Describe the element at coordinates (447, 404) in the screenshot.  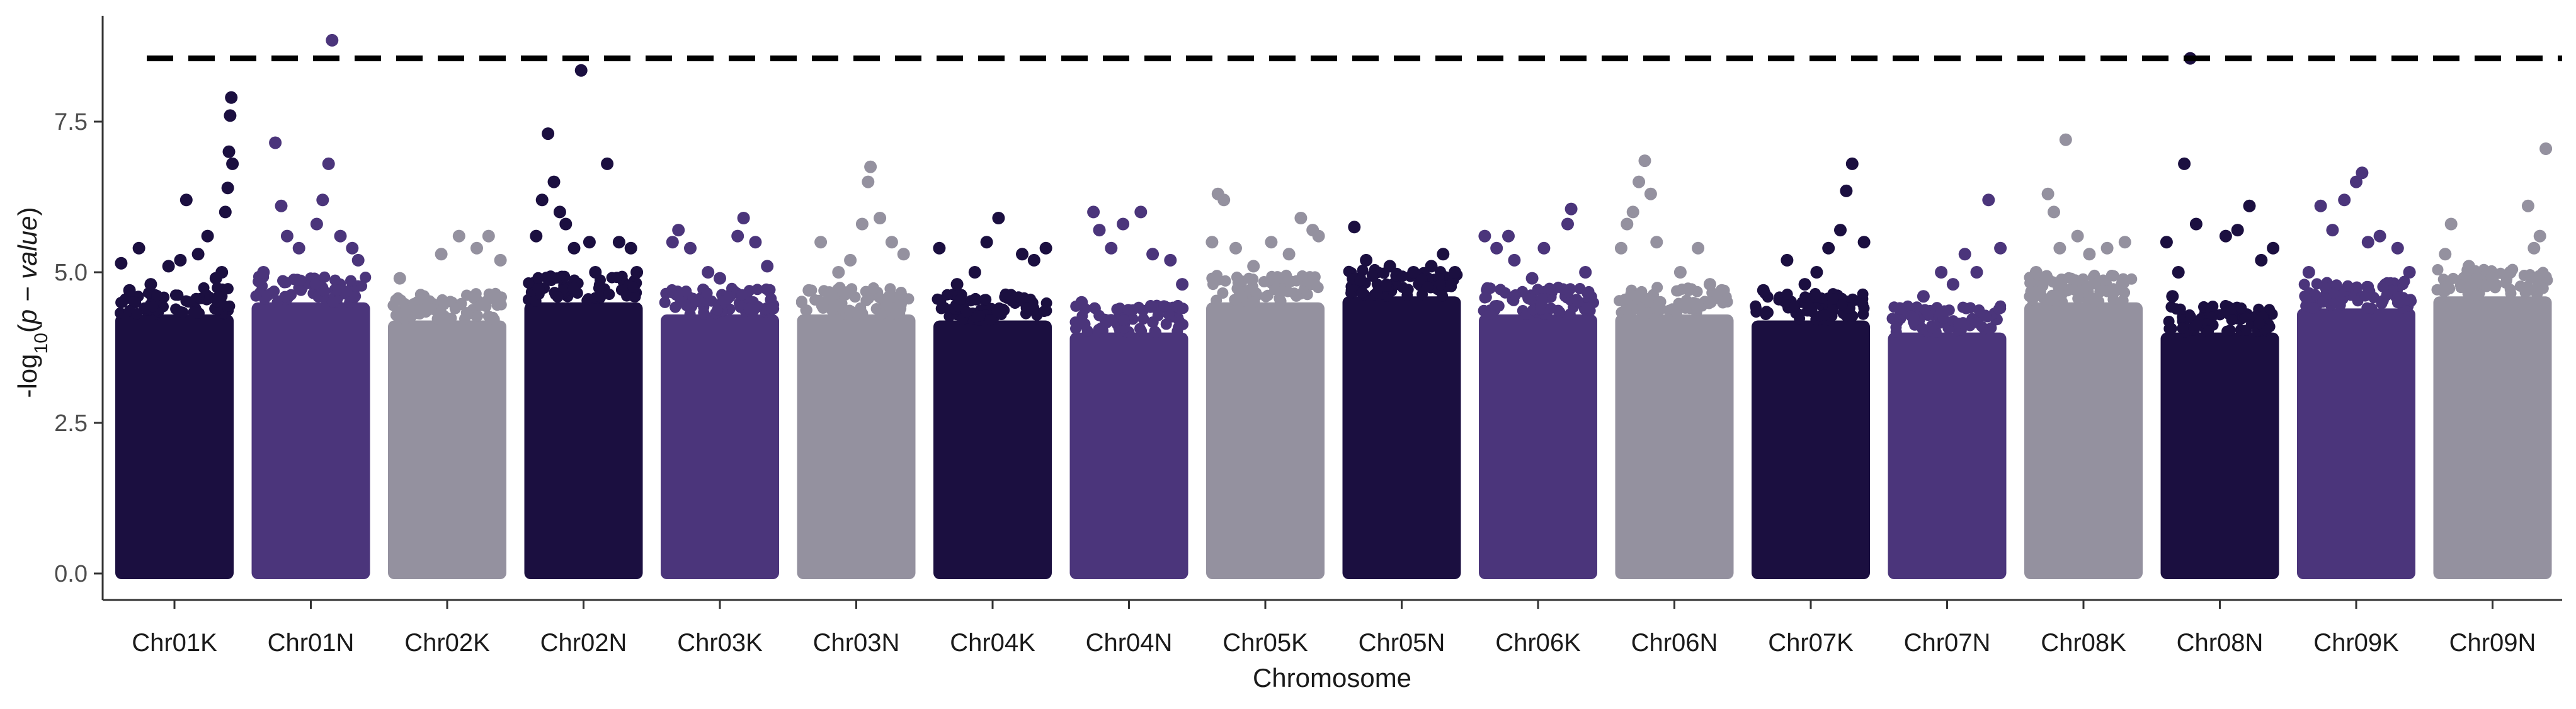
I see `chromosome-group-chr02k` at that location.